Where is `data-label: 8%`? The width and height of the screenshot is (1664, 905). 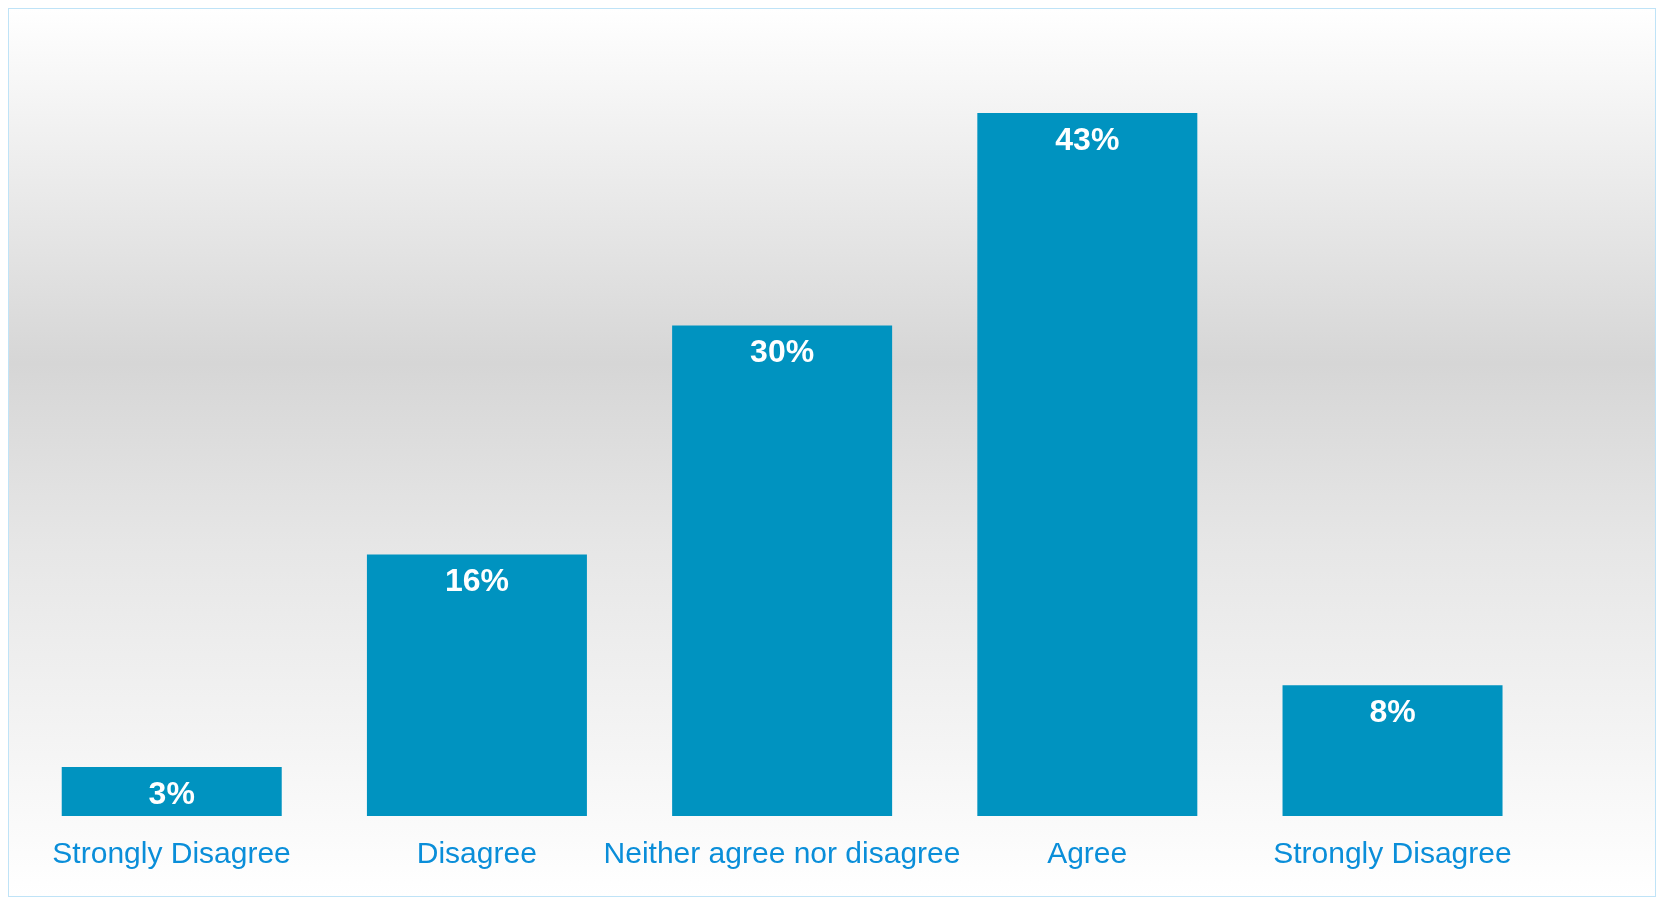
data-label: 8% is located at coordinates (1392, 710).